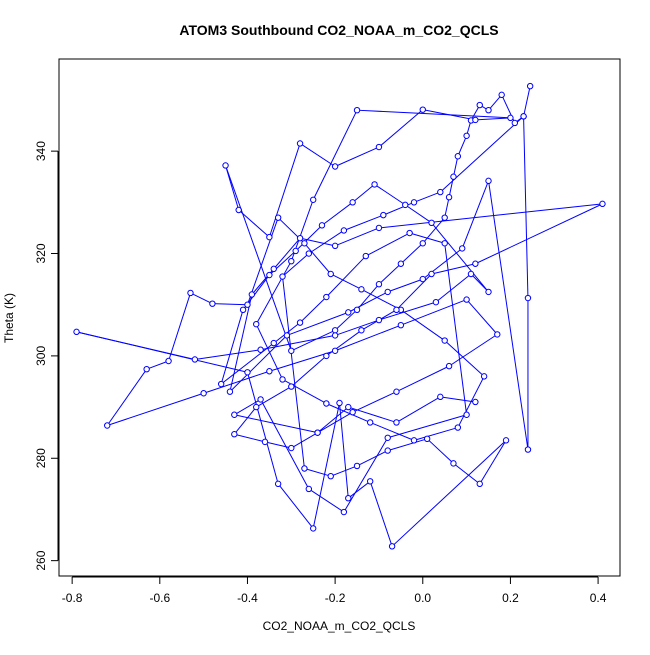  I want to click on x-tick-label: -0.8, so click(72, 598).